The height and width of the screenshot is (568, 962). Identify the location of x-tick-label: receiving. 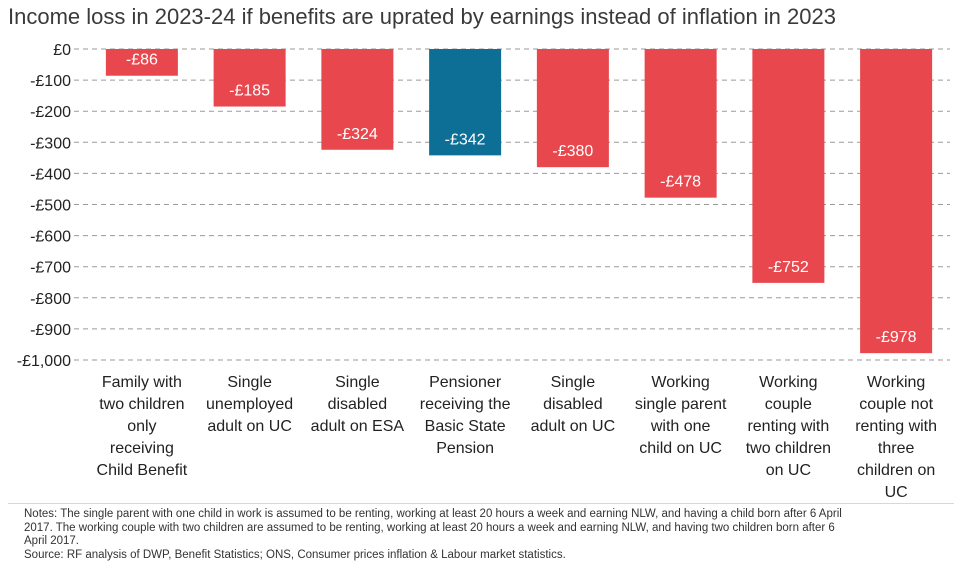
(142, 448).